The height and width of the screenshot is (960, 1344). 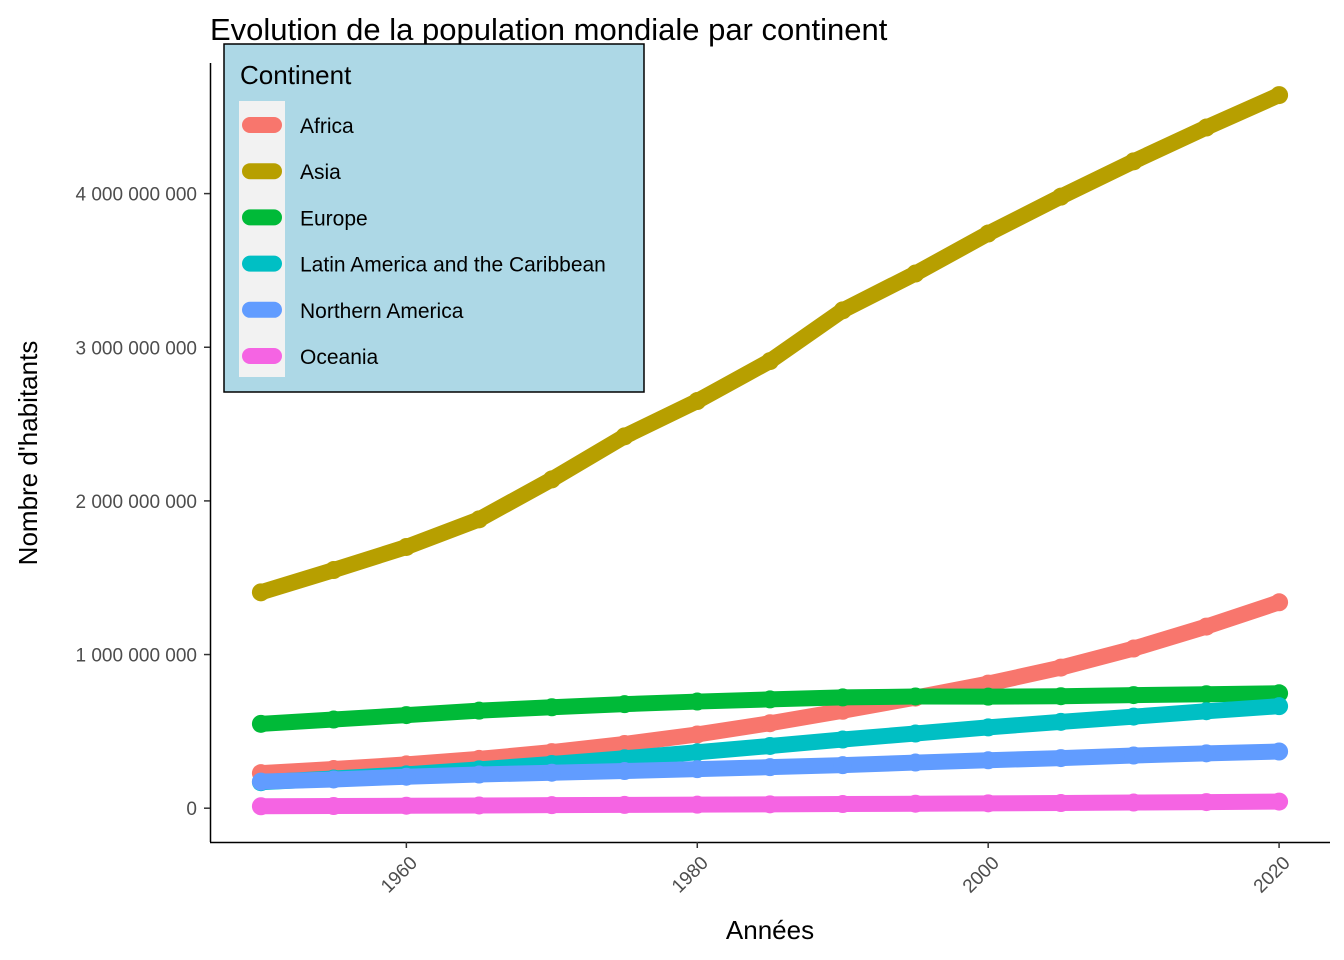 What do you see at coordinates (136, 502) in the screenshot?
I see `y-tick-label: 2 000 000 000` at bounding box center [136, 502].